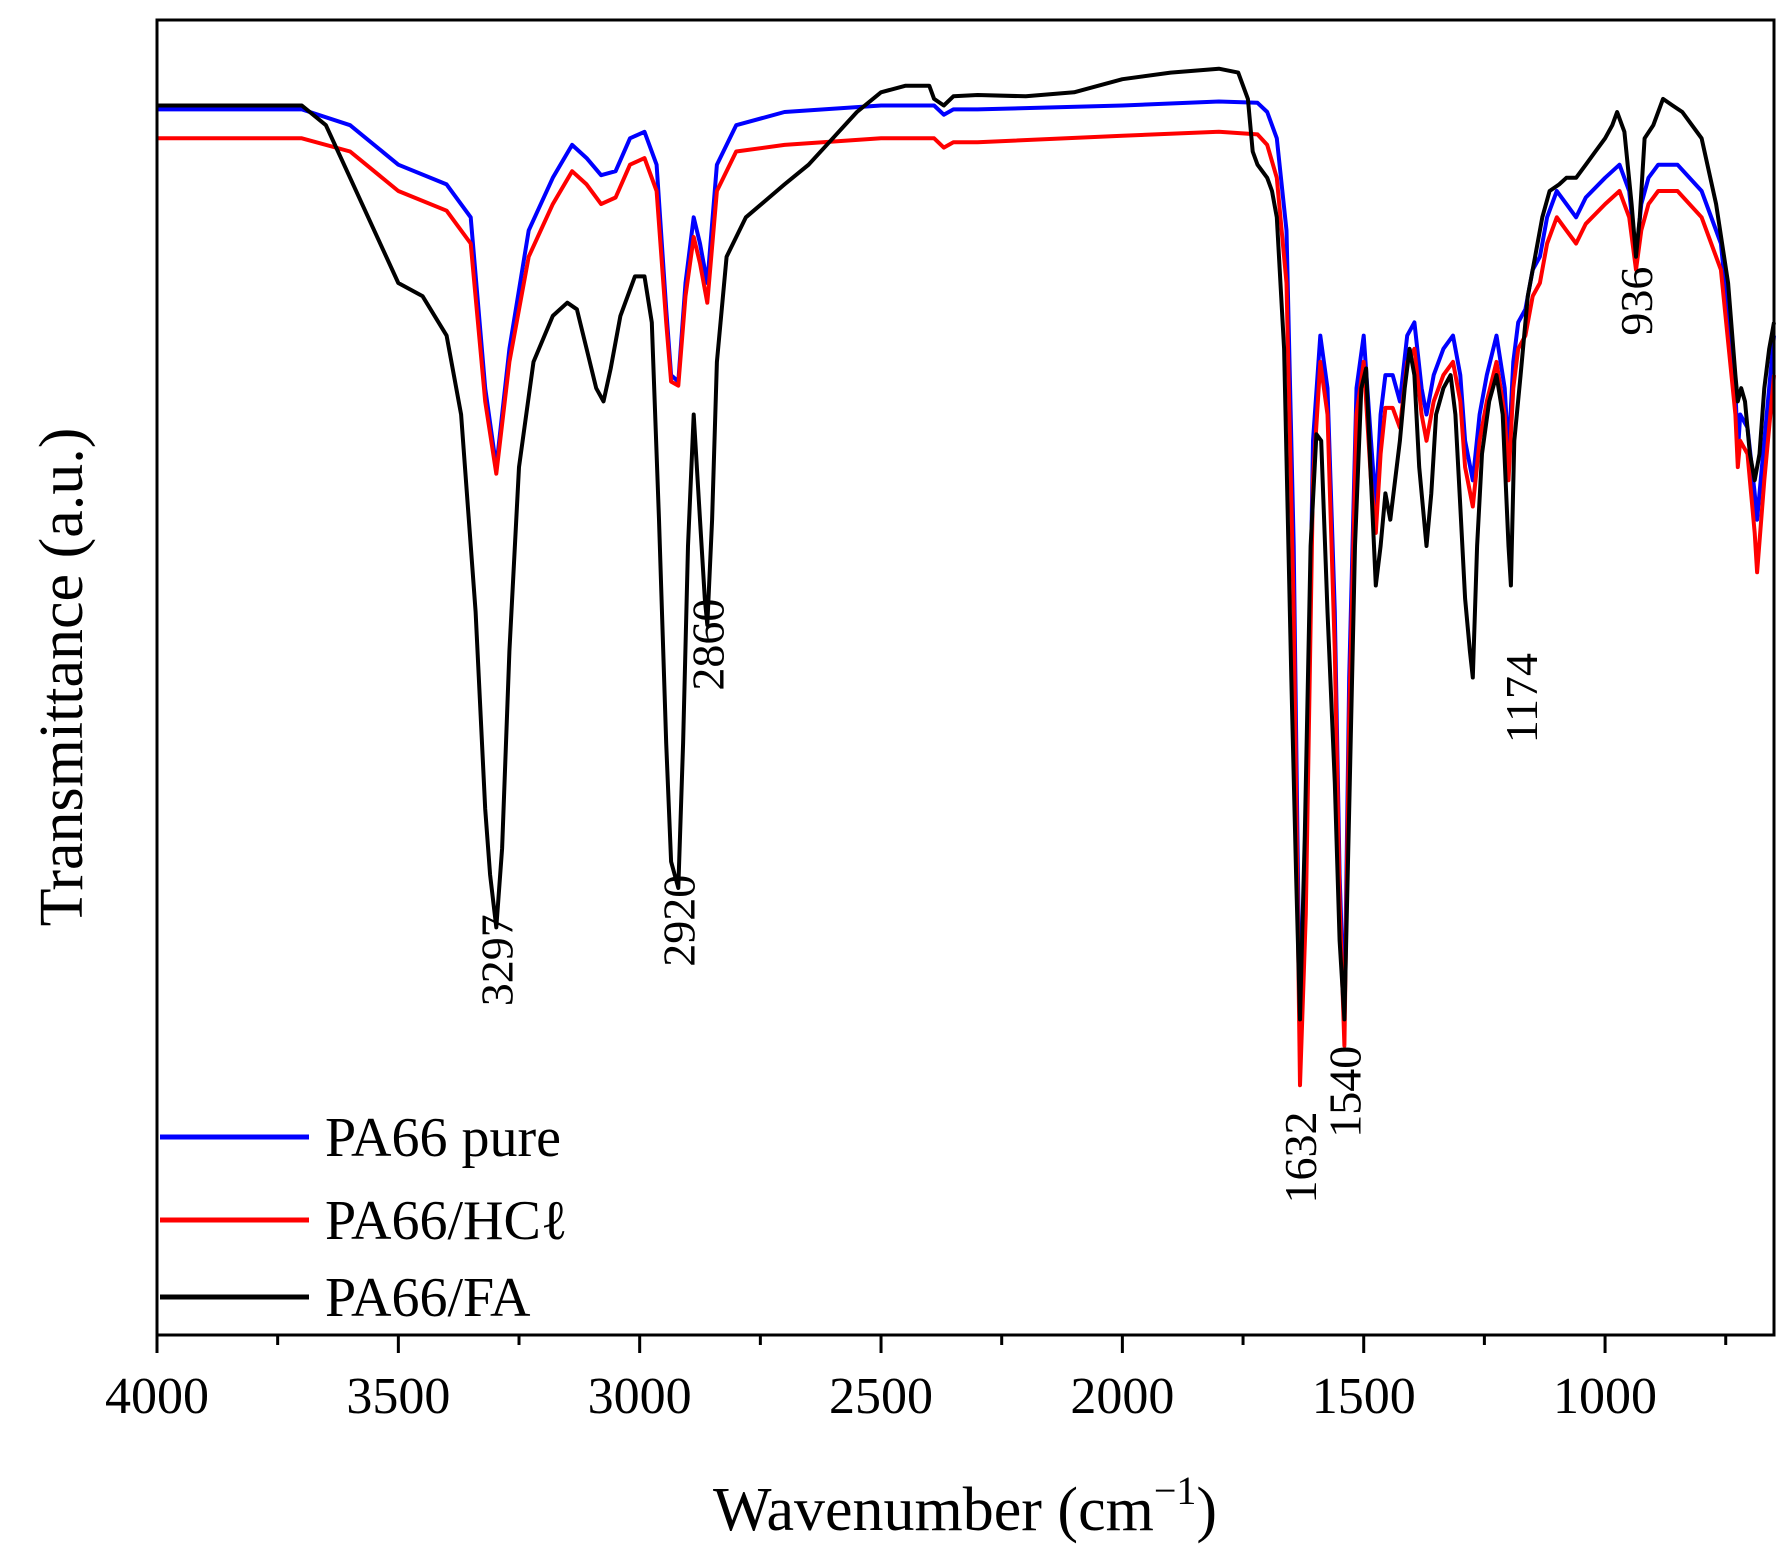  I want to click on x-axis-ticks: 4000 3500 3000 2500 2000 1500 1000, so click(916, 1380).